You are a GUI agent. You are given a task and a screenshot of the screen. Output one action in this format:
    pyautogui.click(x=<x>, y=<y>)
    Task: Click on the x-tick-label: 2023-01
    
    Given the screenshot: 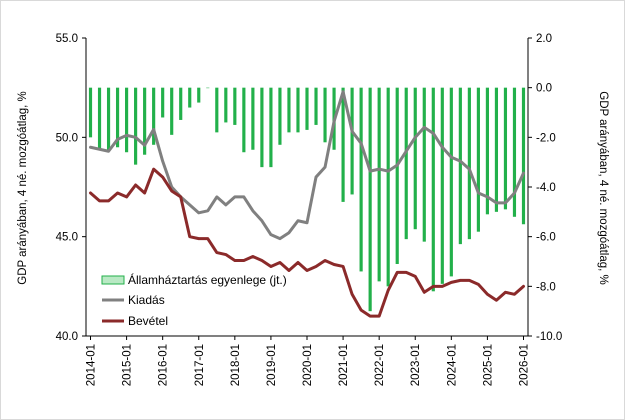 What is the action you would take?
    pyautogui.click(x=416, y=365)
    